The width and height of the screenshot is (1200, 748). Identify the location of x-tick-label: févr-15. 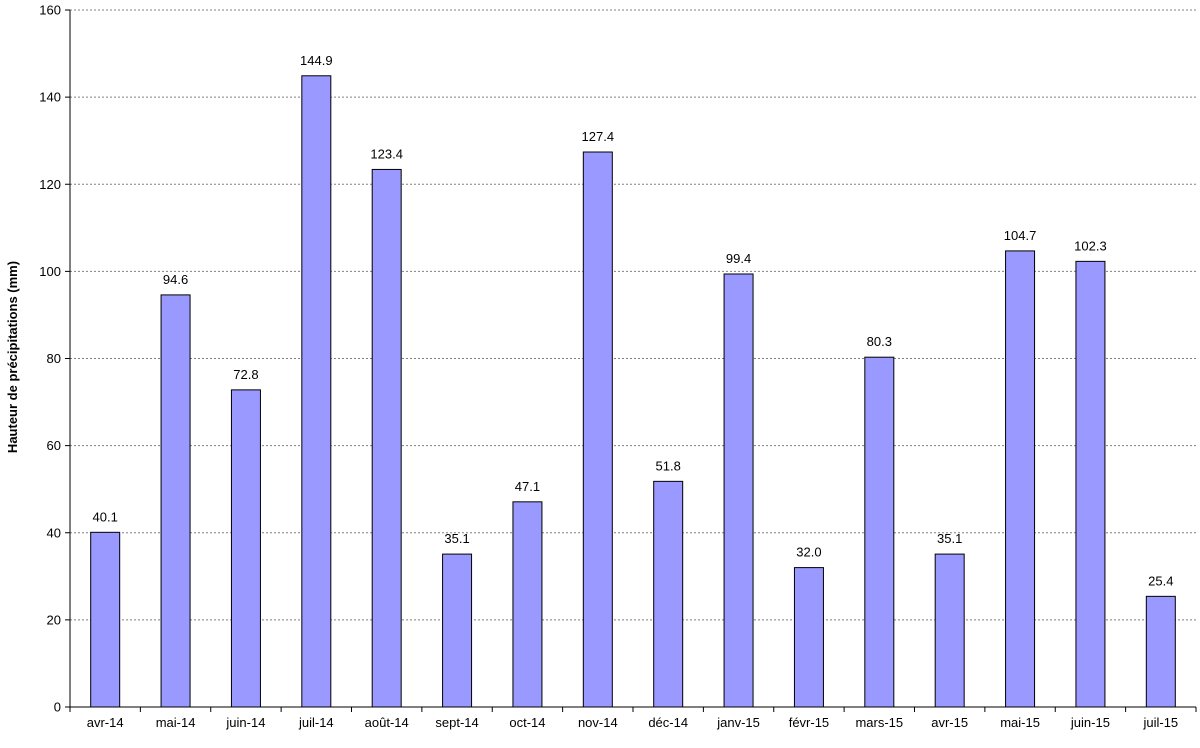
(809, 722).